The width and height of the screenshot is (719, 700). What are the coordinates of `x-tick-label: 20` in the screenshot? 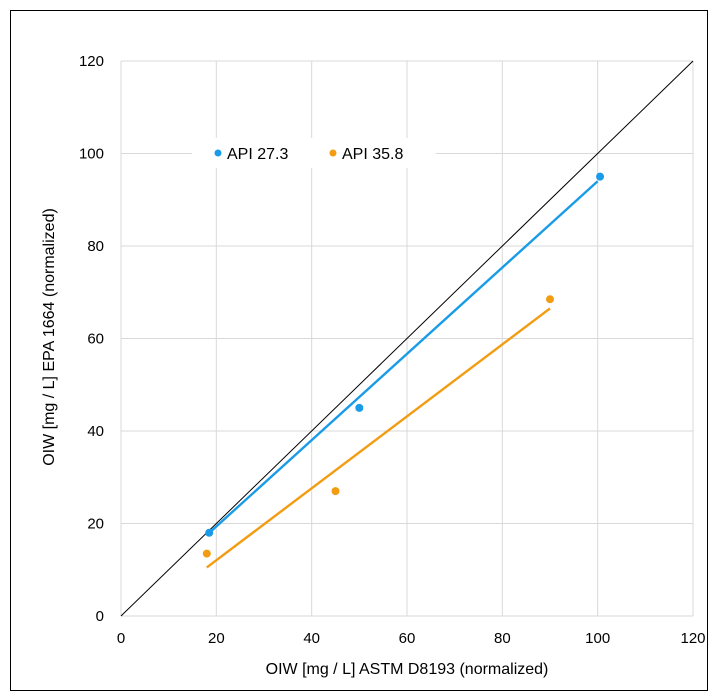 It's located at (216, 638).